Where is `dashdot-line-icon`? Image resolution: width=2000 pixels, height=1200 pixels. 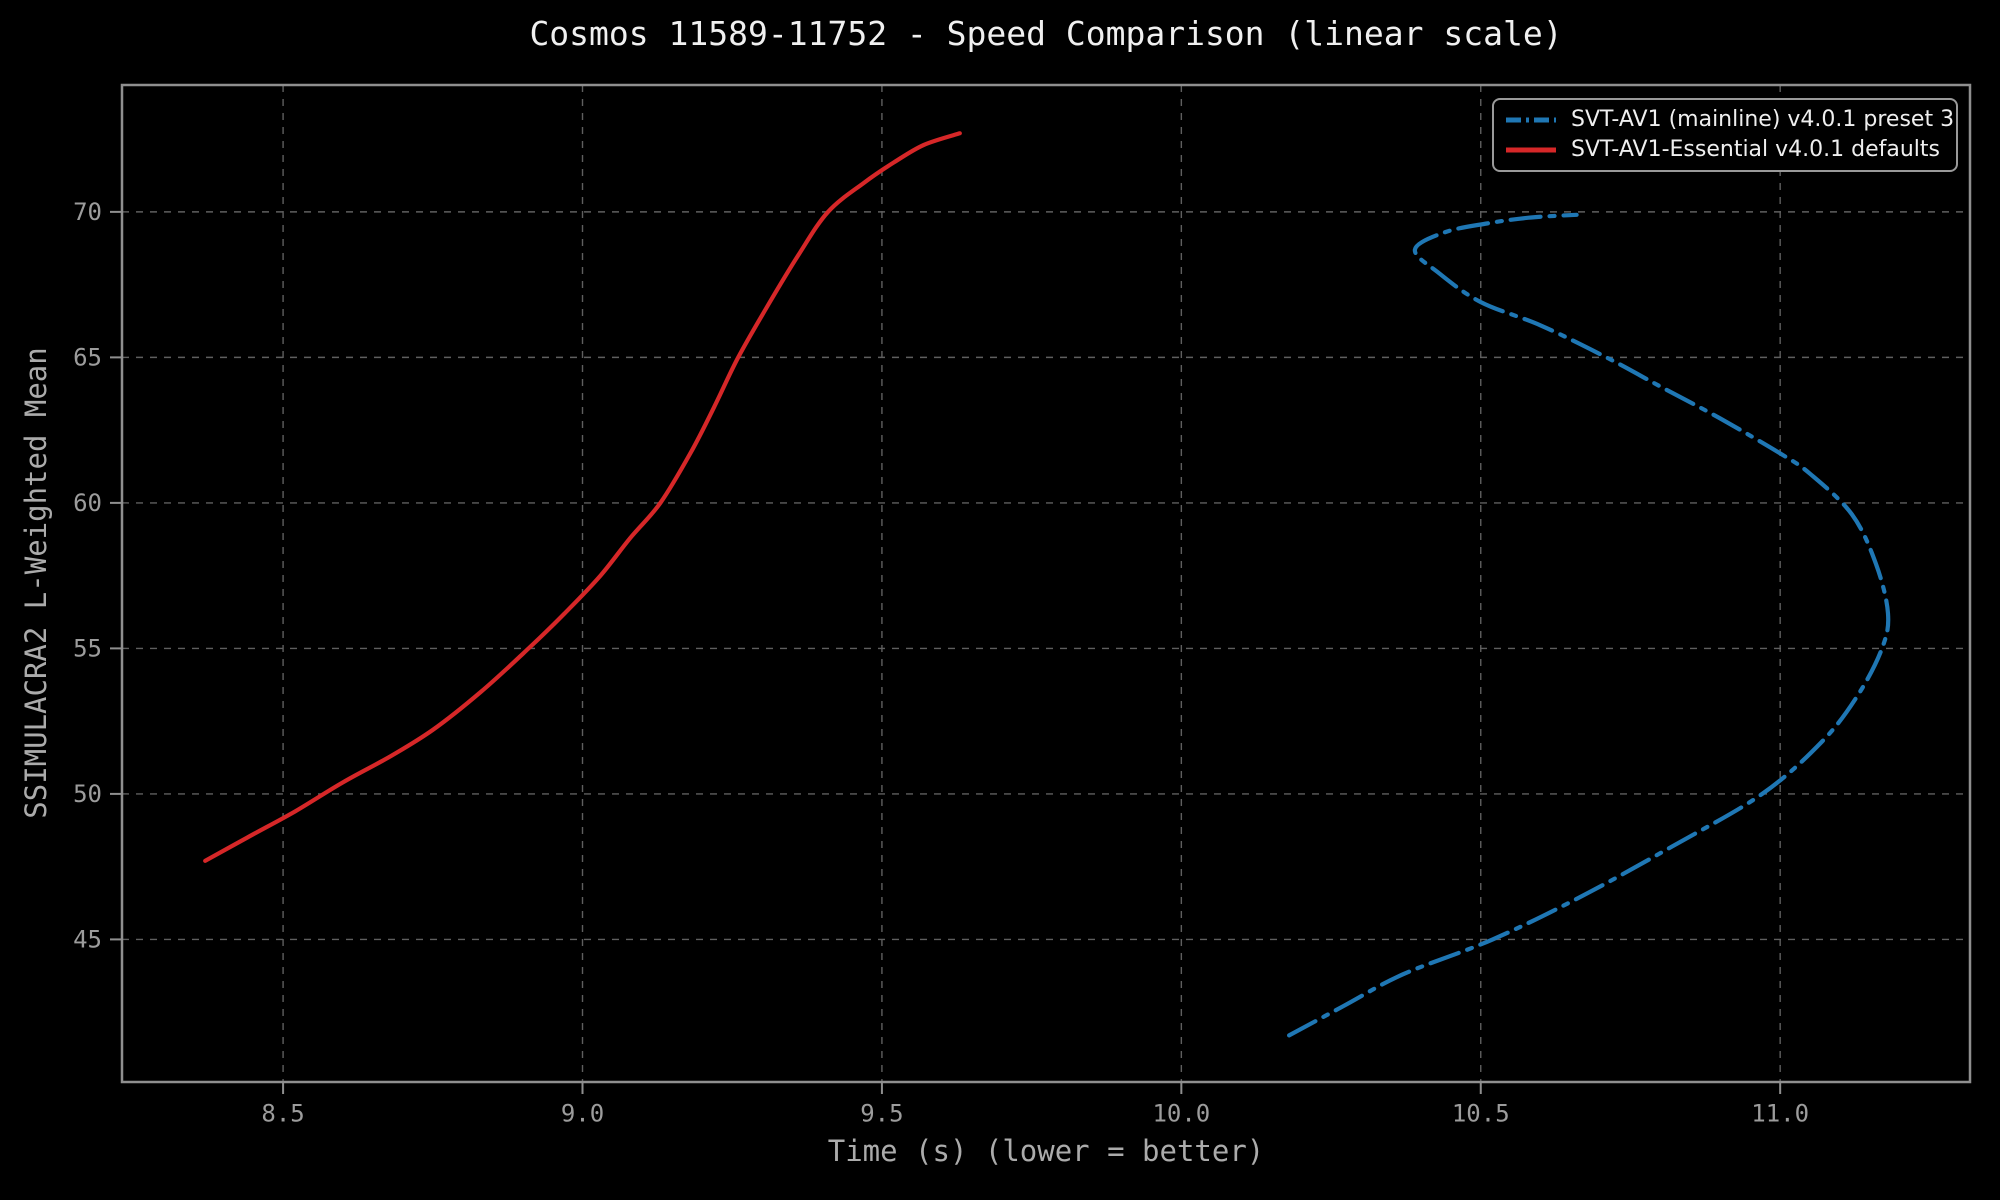
dashdot-line-icon is located at coordinates (1531, 120).